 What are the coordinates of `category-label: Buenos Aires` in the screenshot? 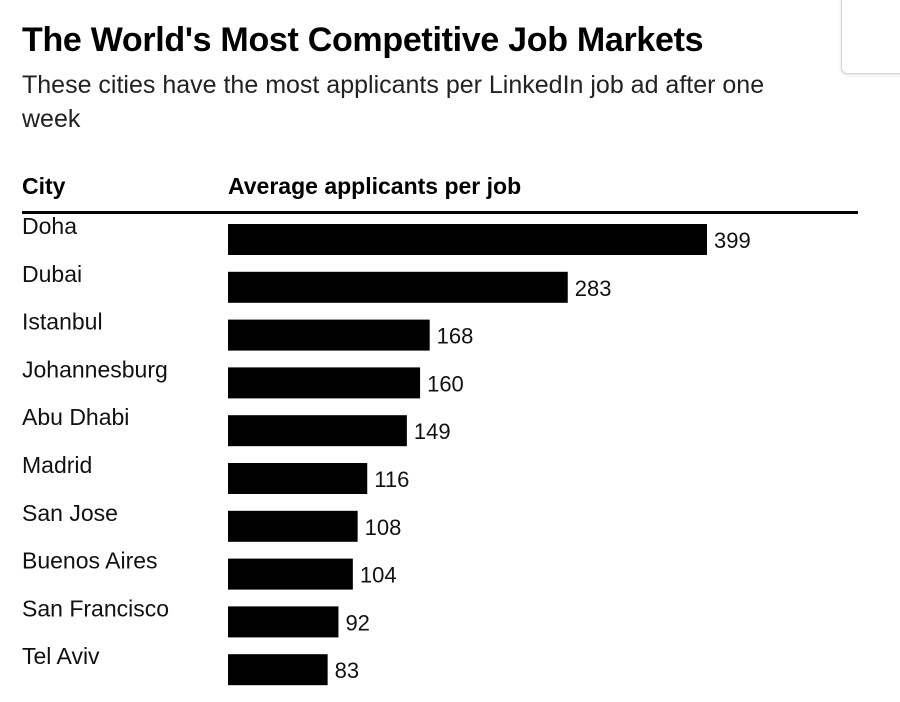 It's located at (90, 561).